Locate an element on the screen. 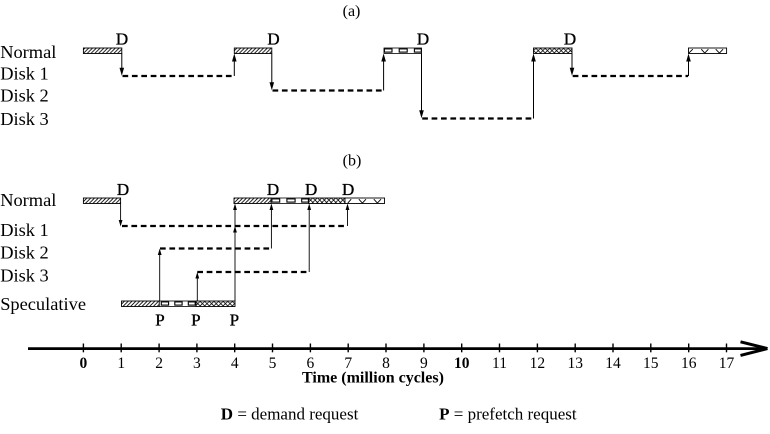 The width and height of the screenshot is (770, 434). svg-text: 16 is located at coordinates (689, 363).